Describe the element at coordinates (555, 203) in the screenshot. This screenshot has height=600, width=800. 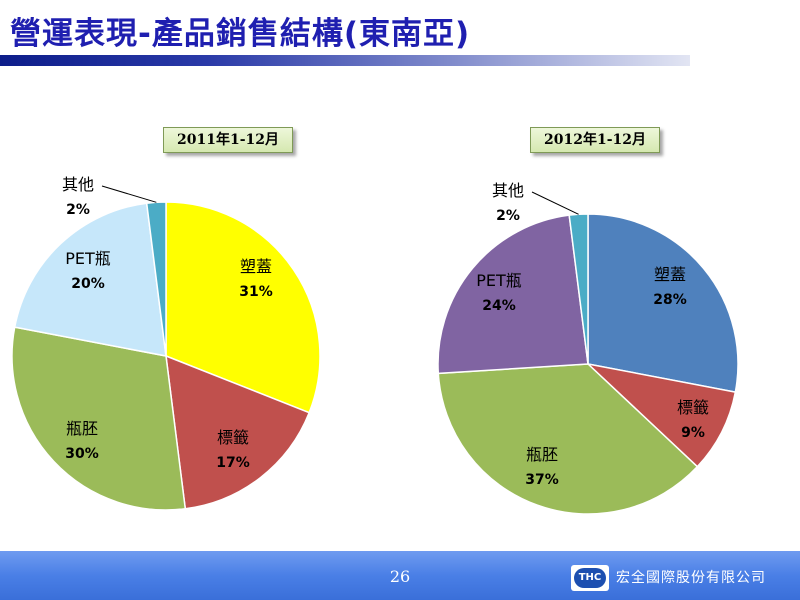
I see `pie-1-leader-line` at that location.